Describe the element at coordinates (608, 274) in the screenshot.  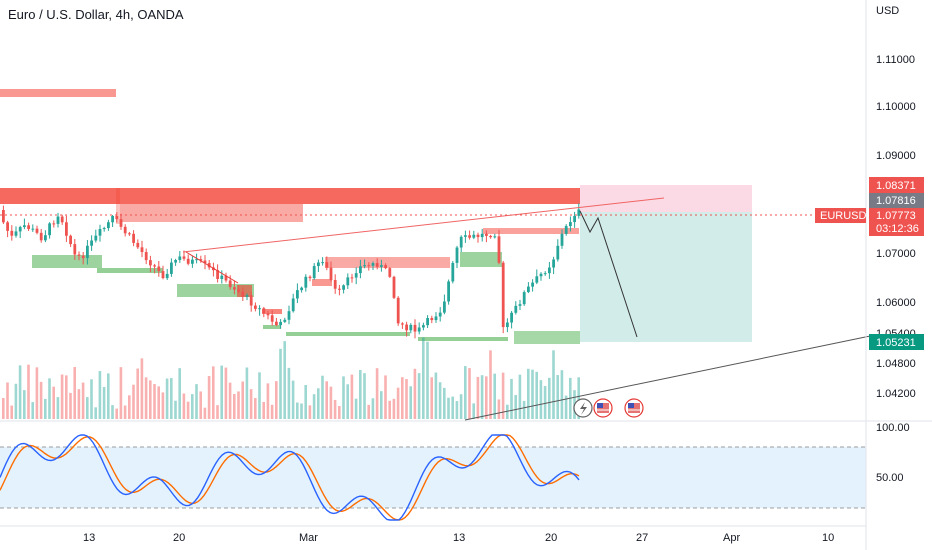
I see `projection-path` at that location.